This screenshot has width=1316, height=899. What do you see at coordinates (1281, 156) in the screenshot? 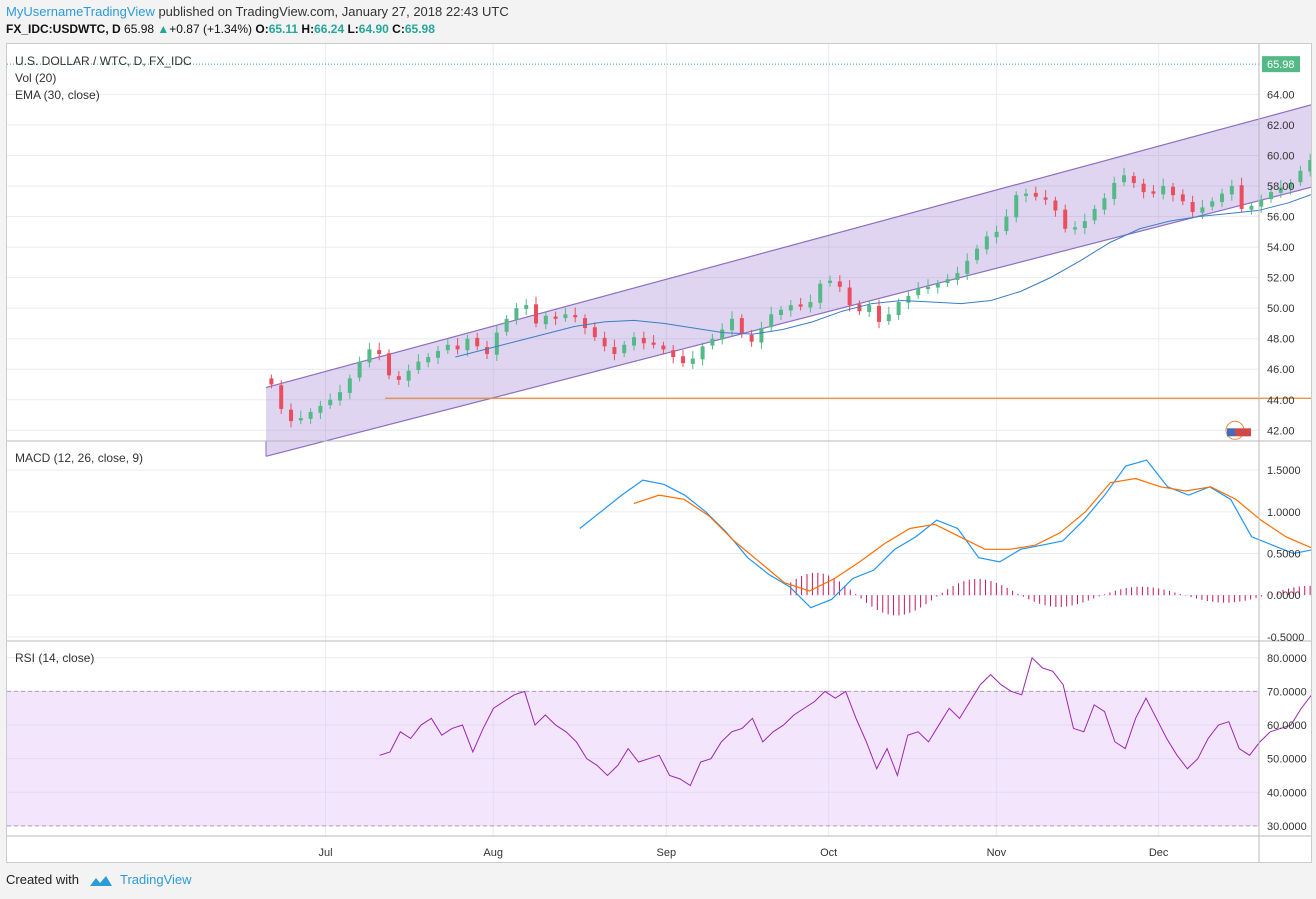
I see `price-tick-label: 60.00` at bounding box center [1281, 156].